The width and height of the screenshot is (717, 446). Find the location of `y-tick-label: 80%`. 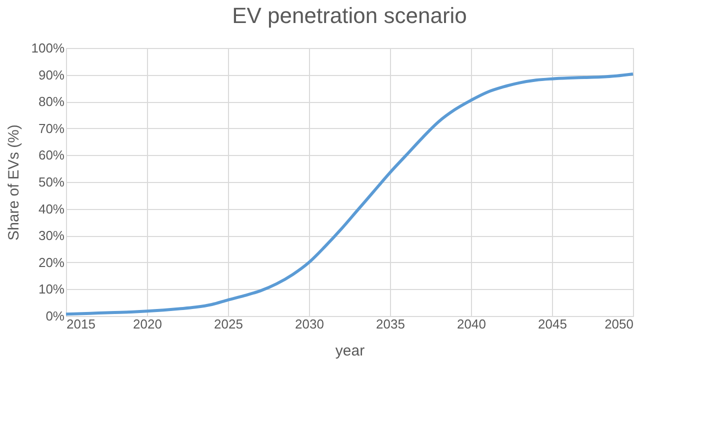

y-tick-label: 80% is located at coordinates (51, 102).